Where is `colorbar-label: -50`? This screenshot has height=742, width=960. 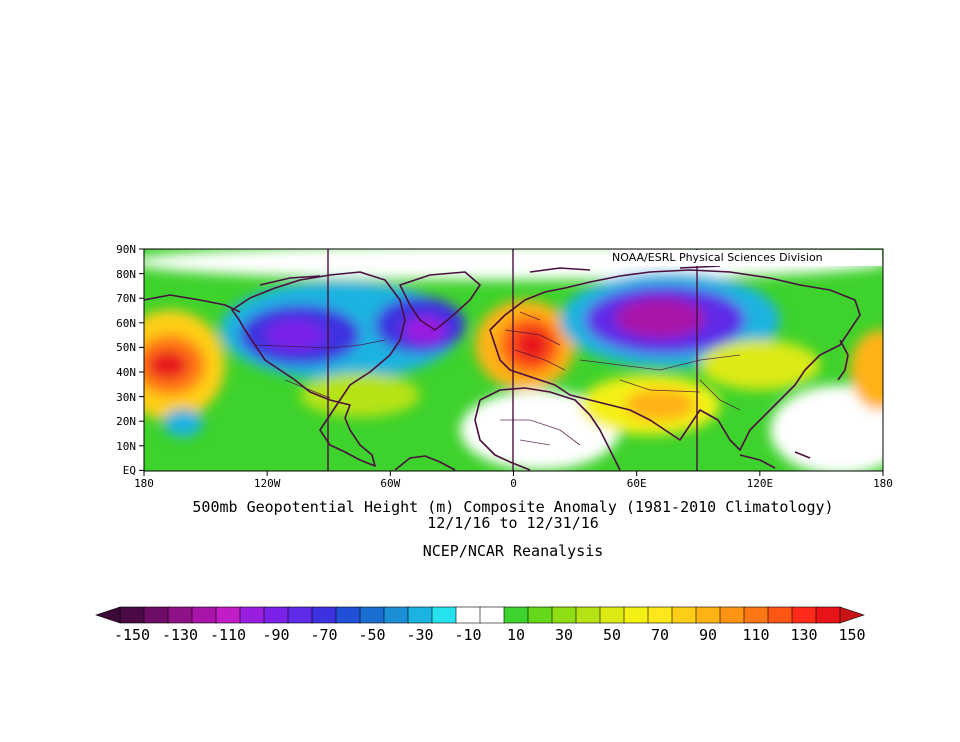 colorbar-label: -50 is located at coordinates (372, 635).